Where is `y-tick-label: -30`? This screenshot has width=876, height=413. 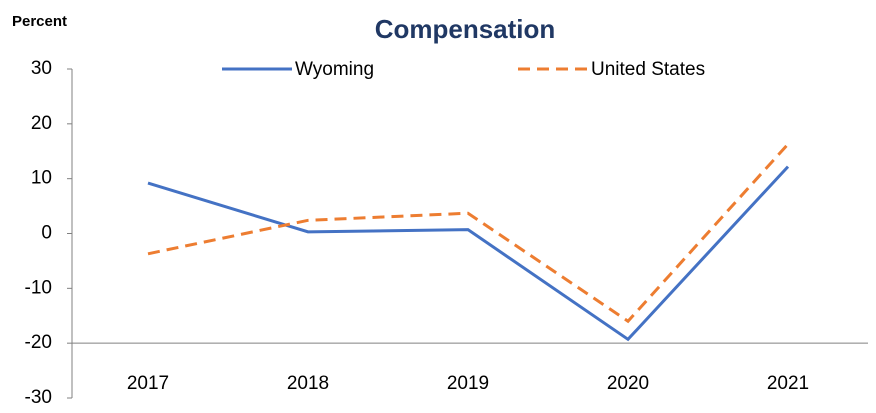
y-tick-label: -30 is located at coordinates (38, 397).